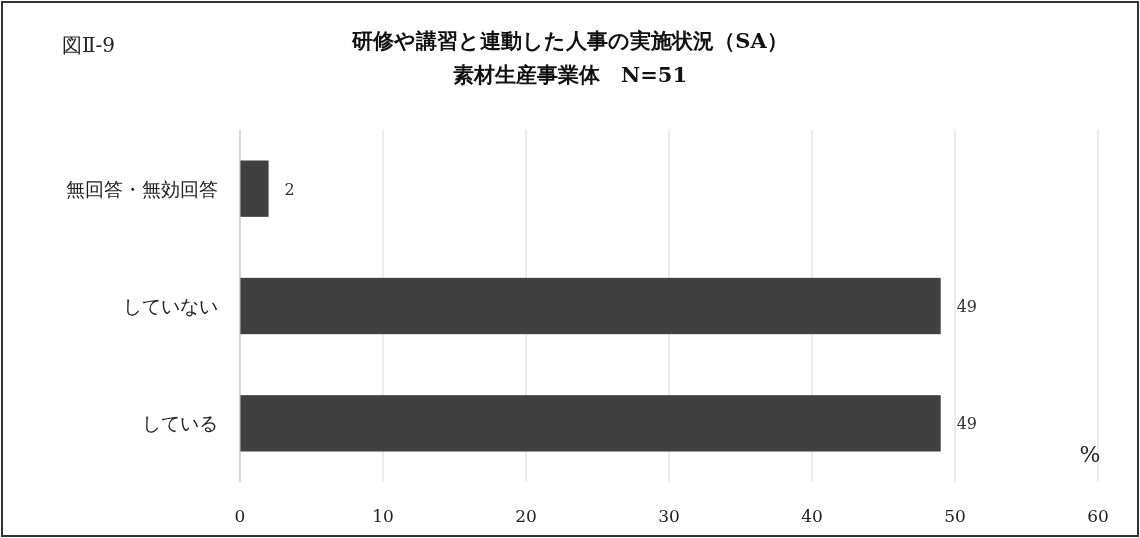  Describe the element at coordinates (89, 45) in the screenshot. I see `text: 図Ⅱ-9` at that location.